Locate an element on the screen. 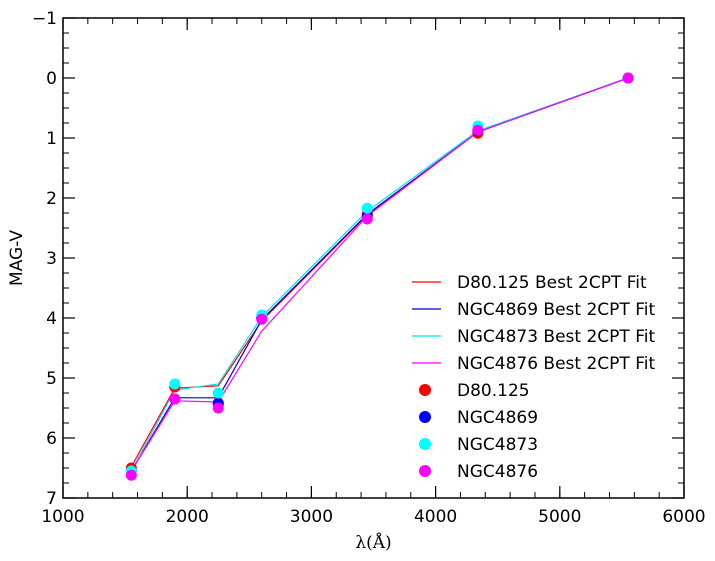  y-tick-labels: −1 0 1 2 3 4 5 6 7 is located at coordinates (44, 259).